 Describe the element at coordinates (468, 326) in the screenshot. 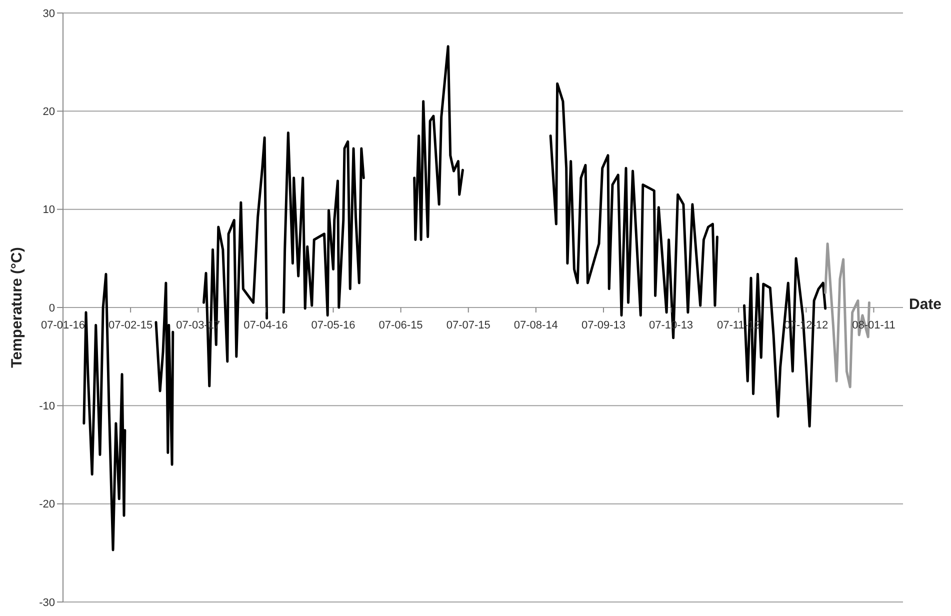

I see `x-tick-label: 07-07-15` at that location.